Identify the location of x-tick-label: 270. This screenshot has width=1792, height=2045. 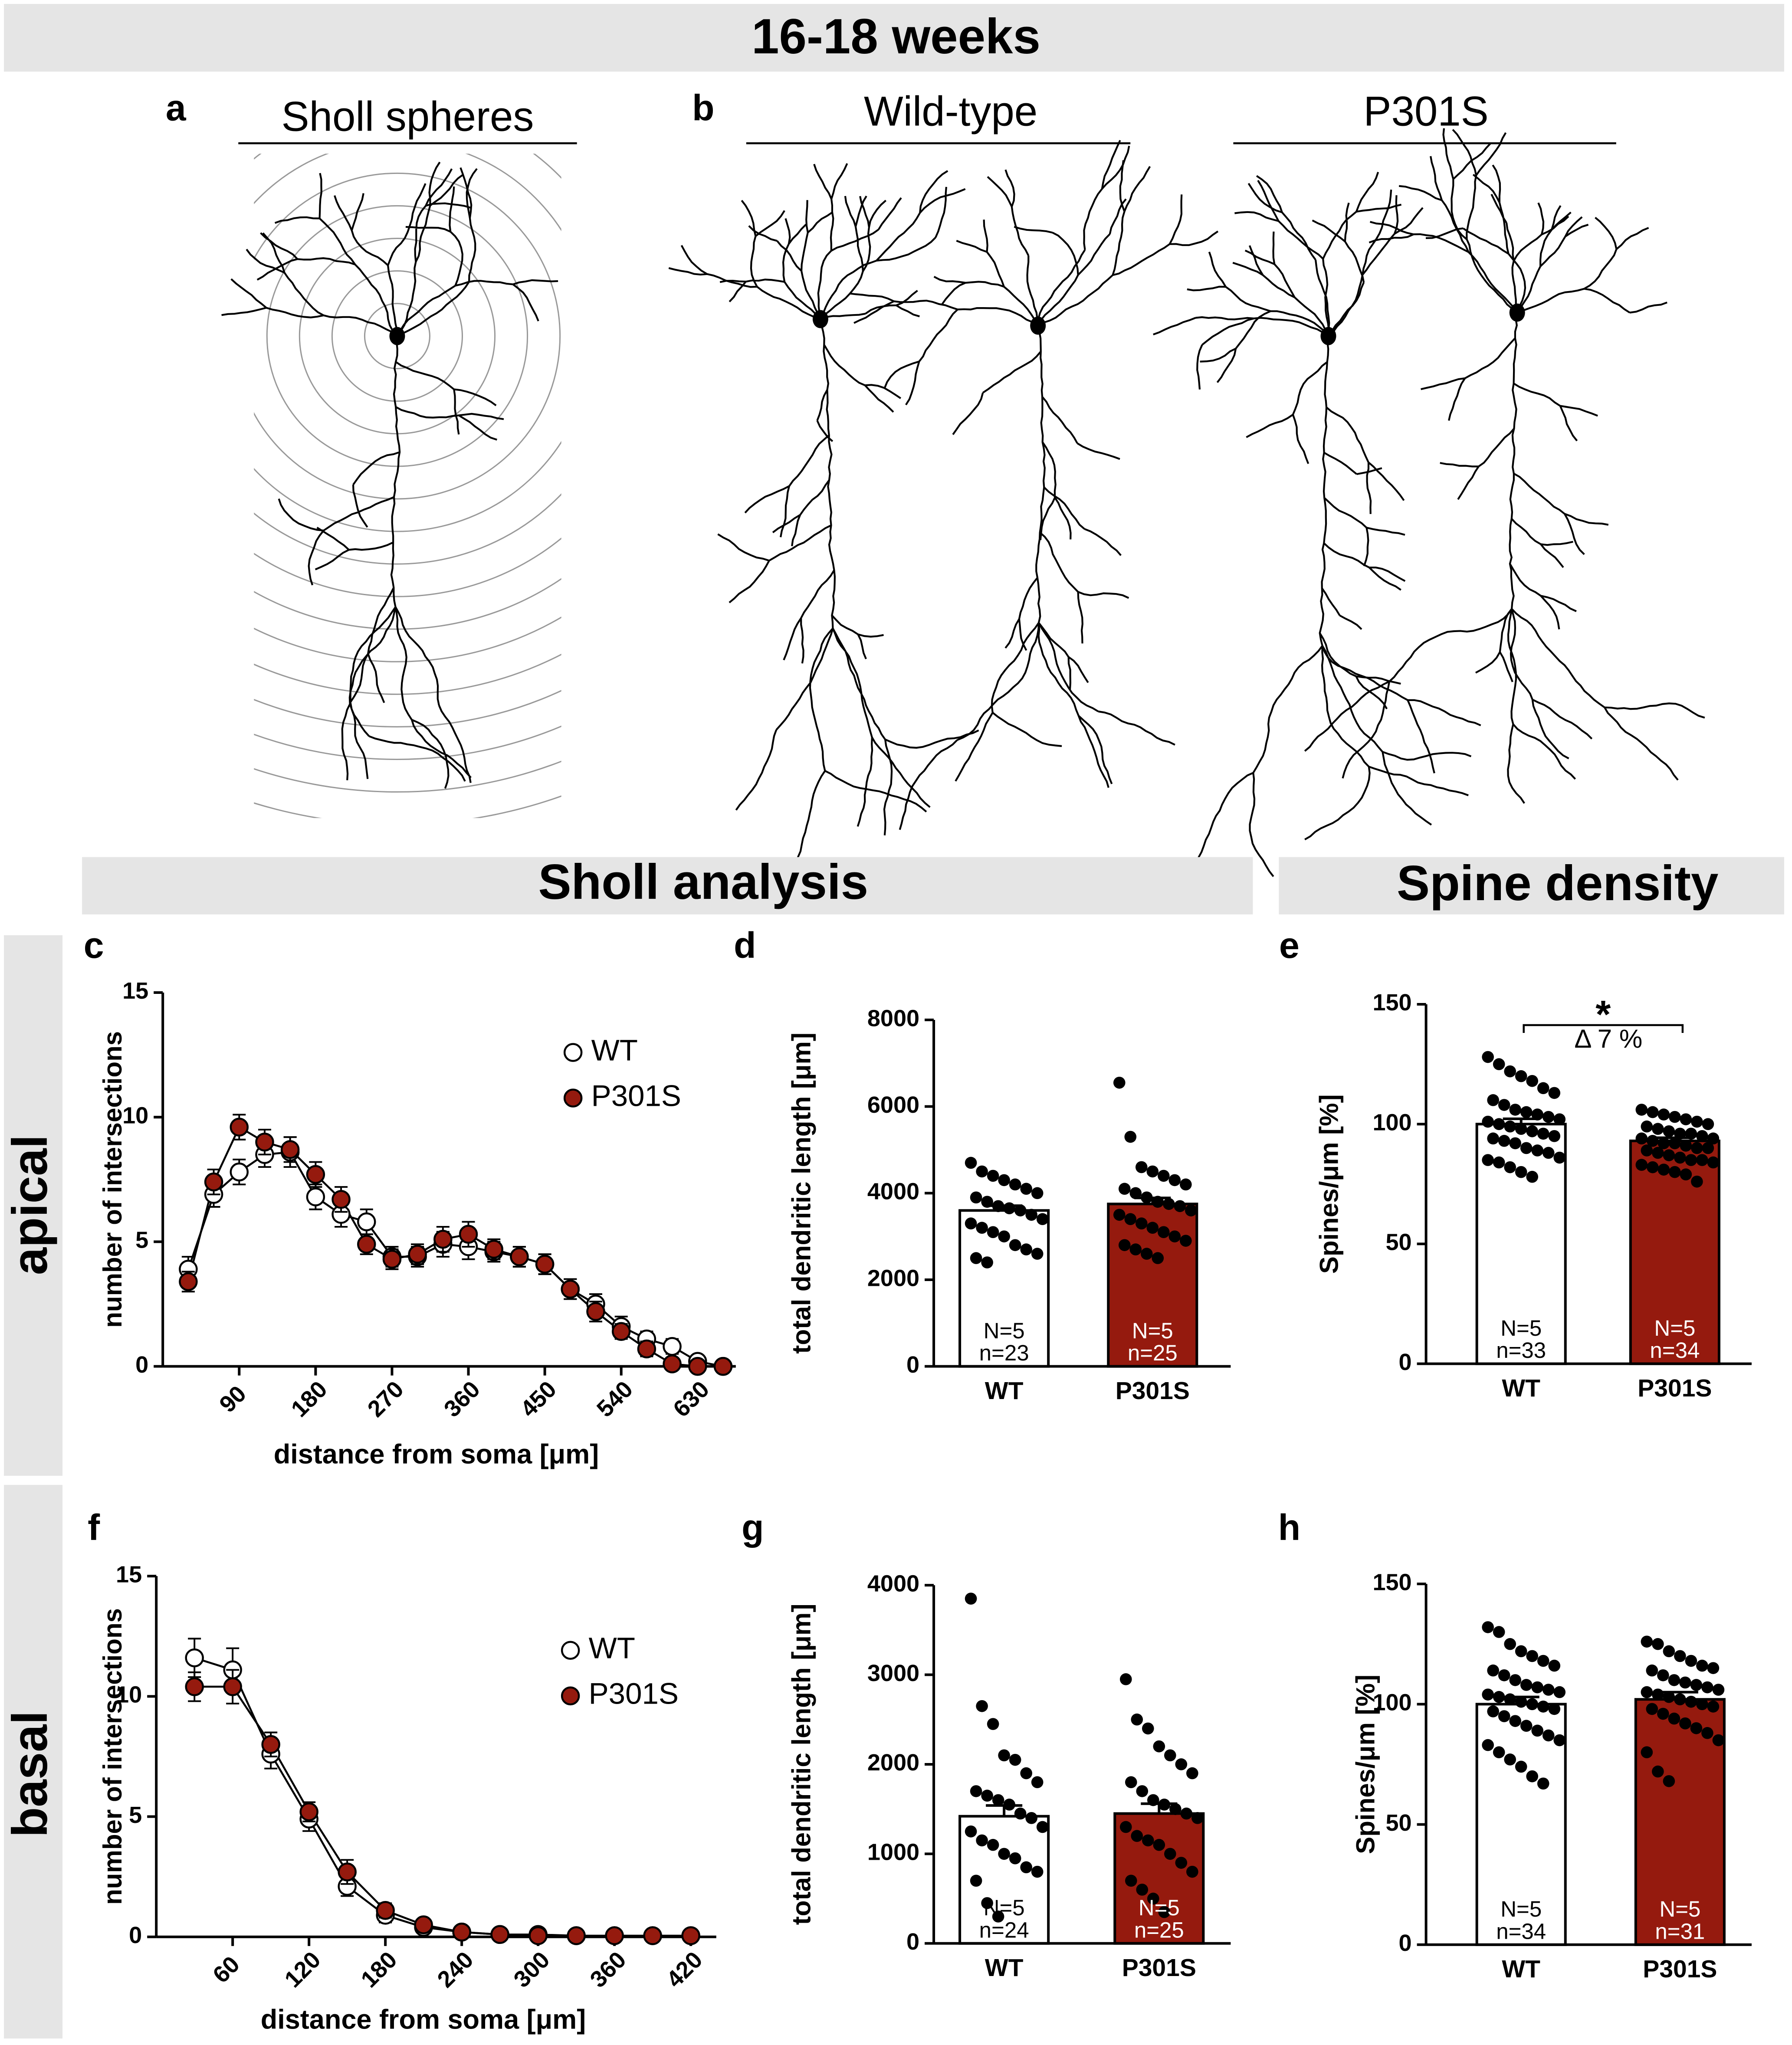
(386, 1399).